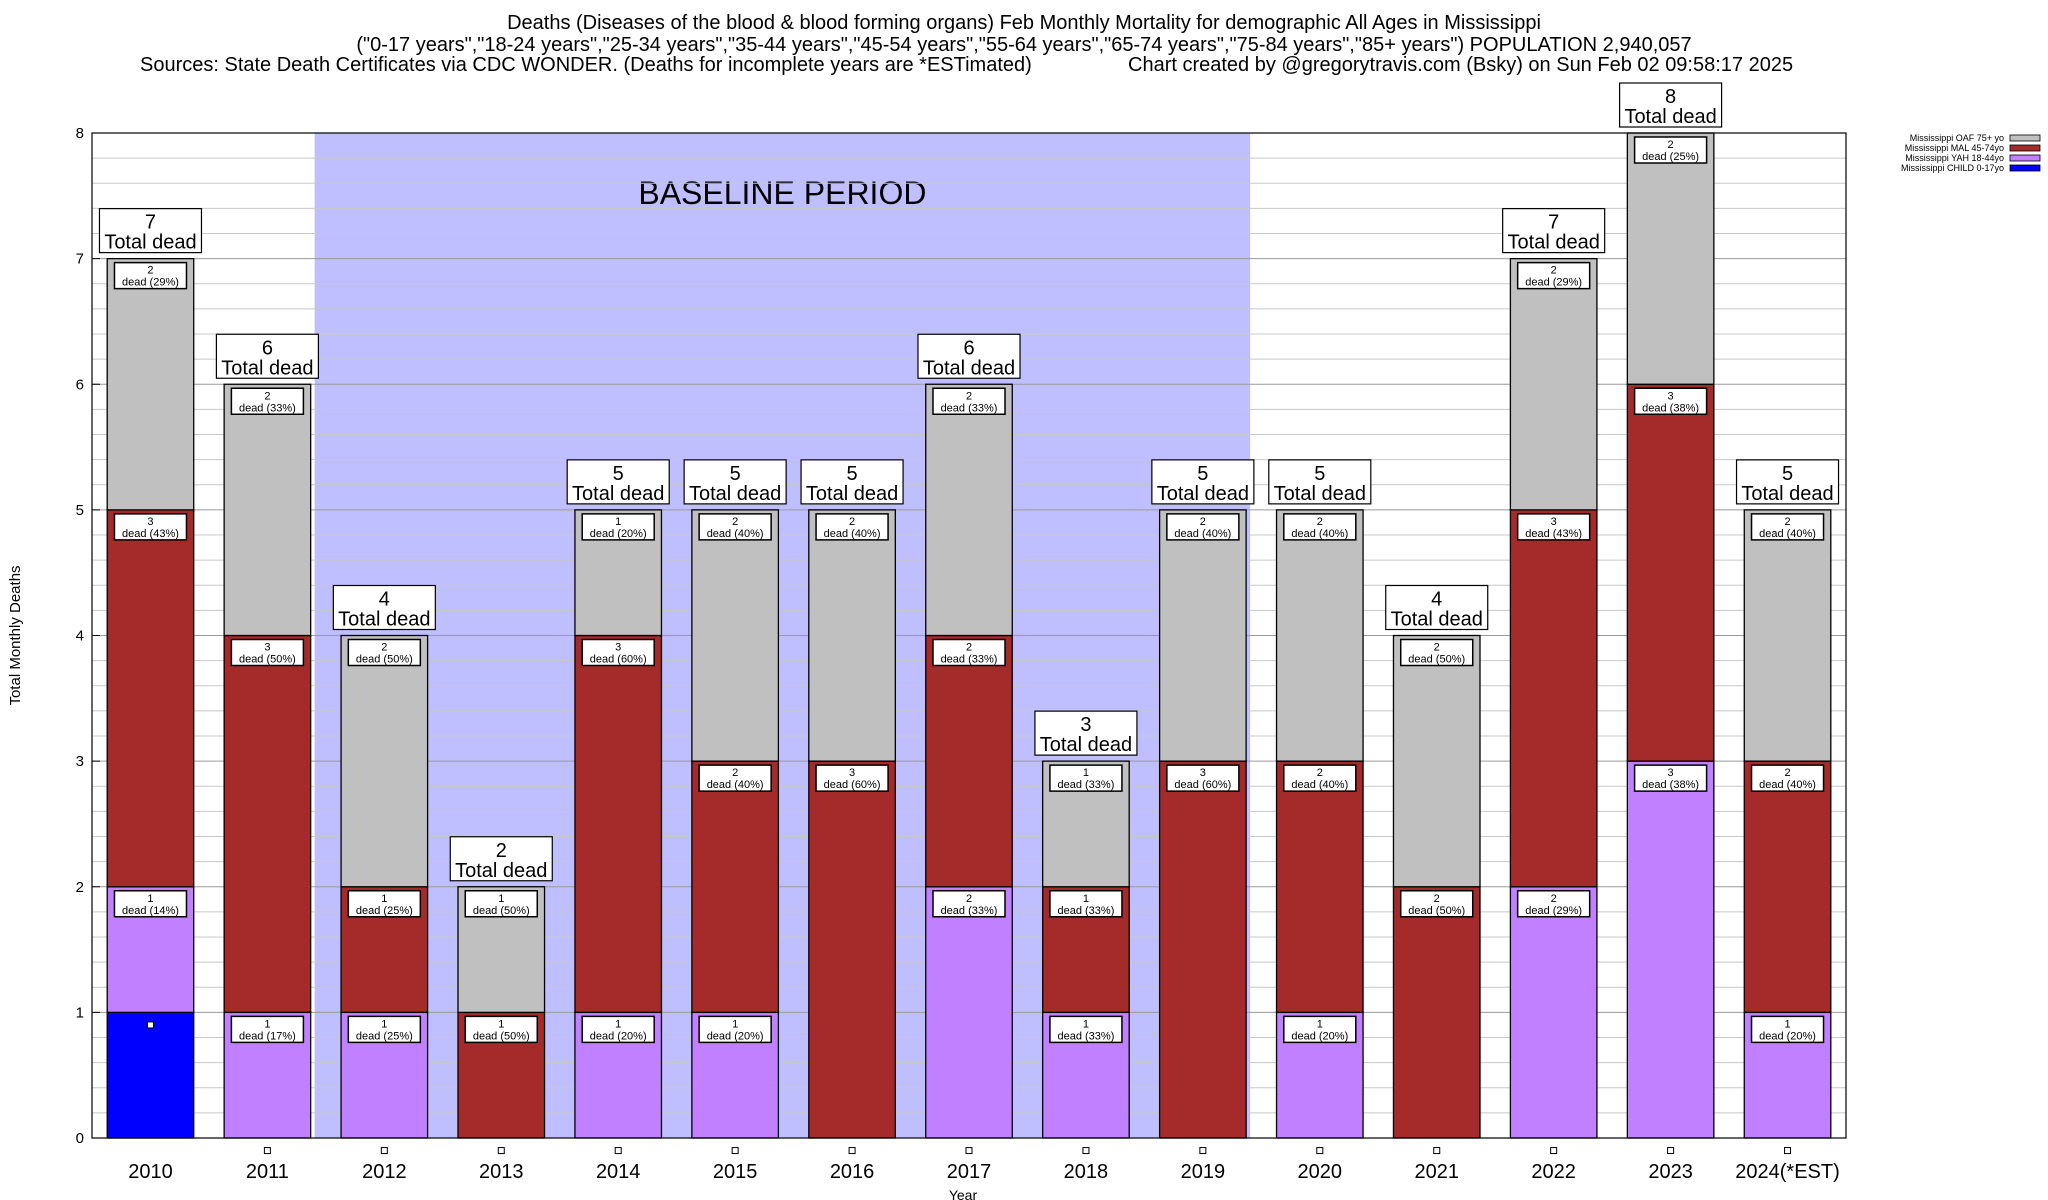 This screenshot has width=2048, height=1200. I want to click on total-box-2017, so click(969, 356).